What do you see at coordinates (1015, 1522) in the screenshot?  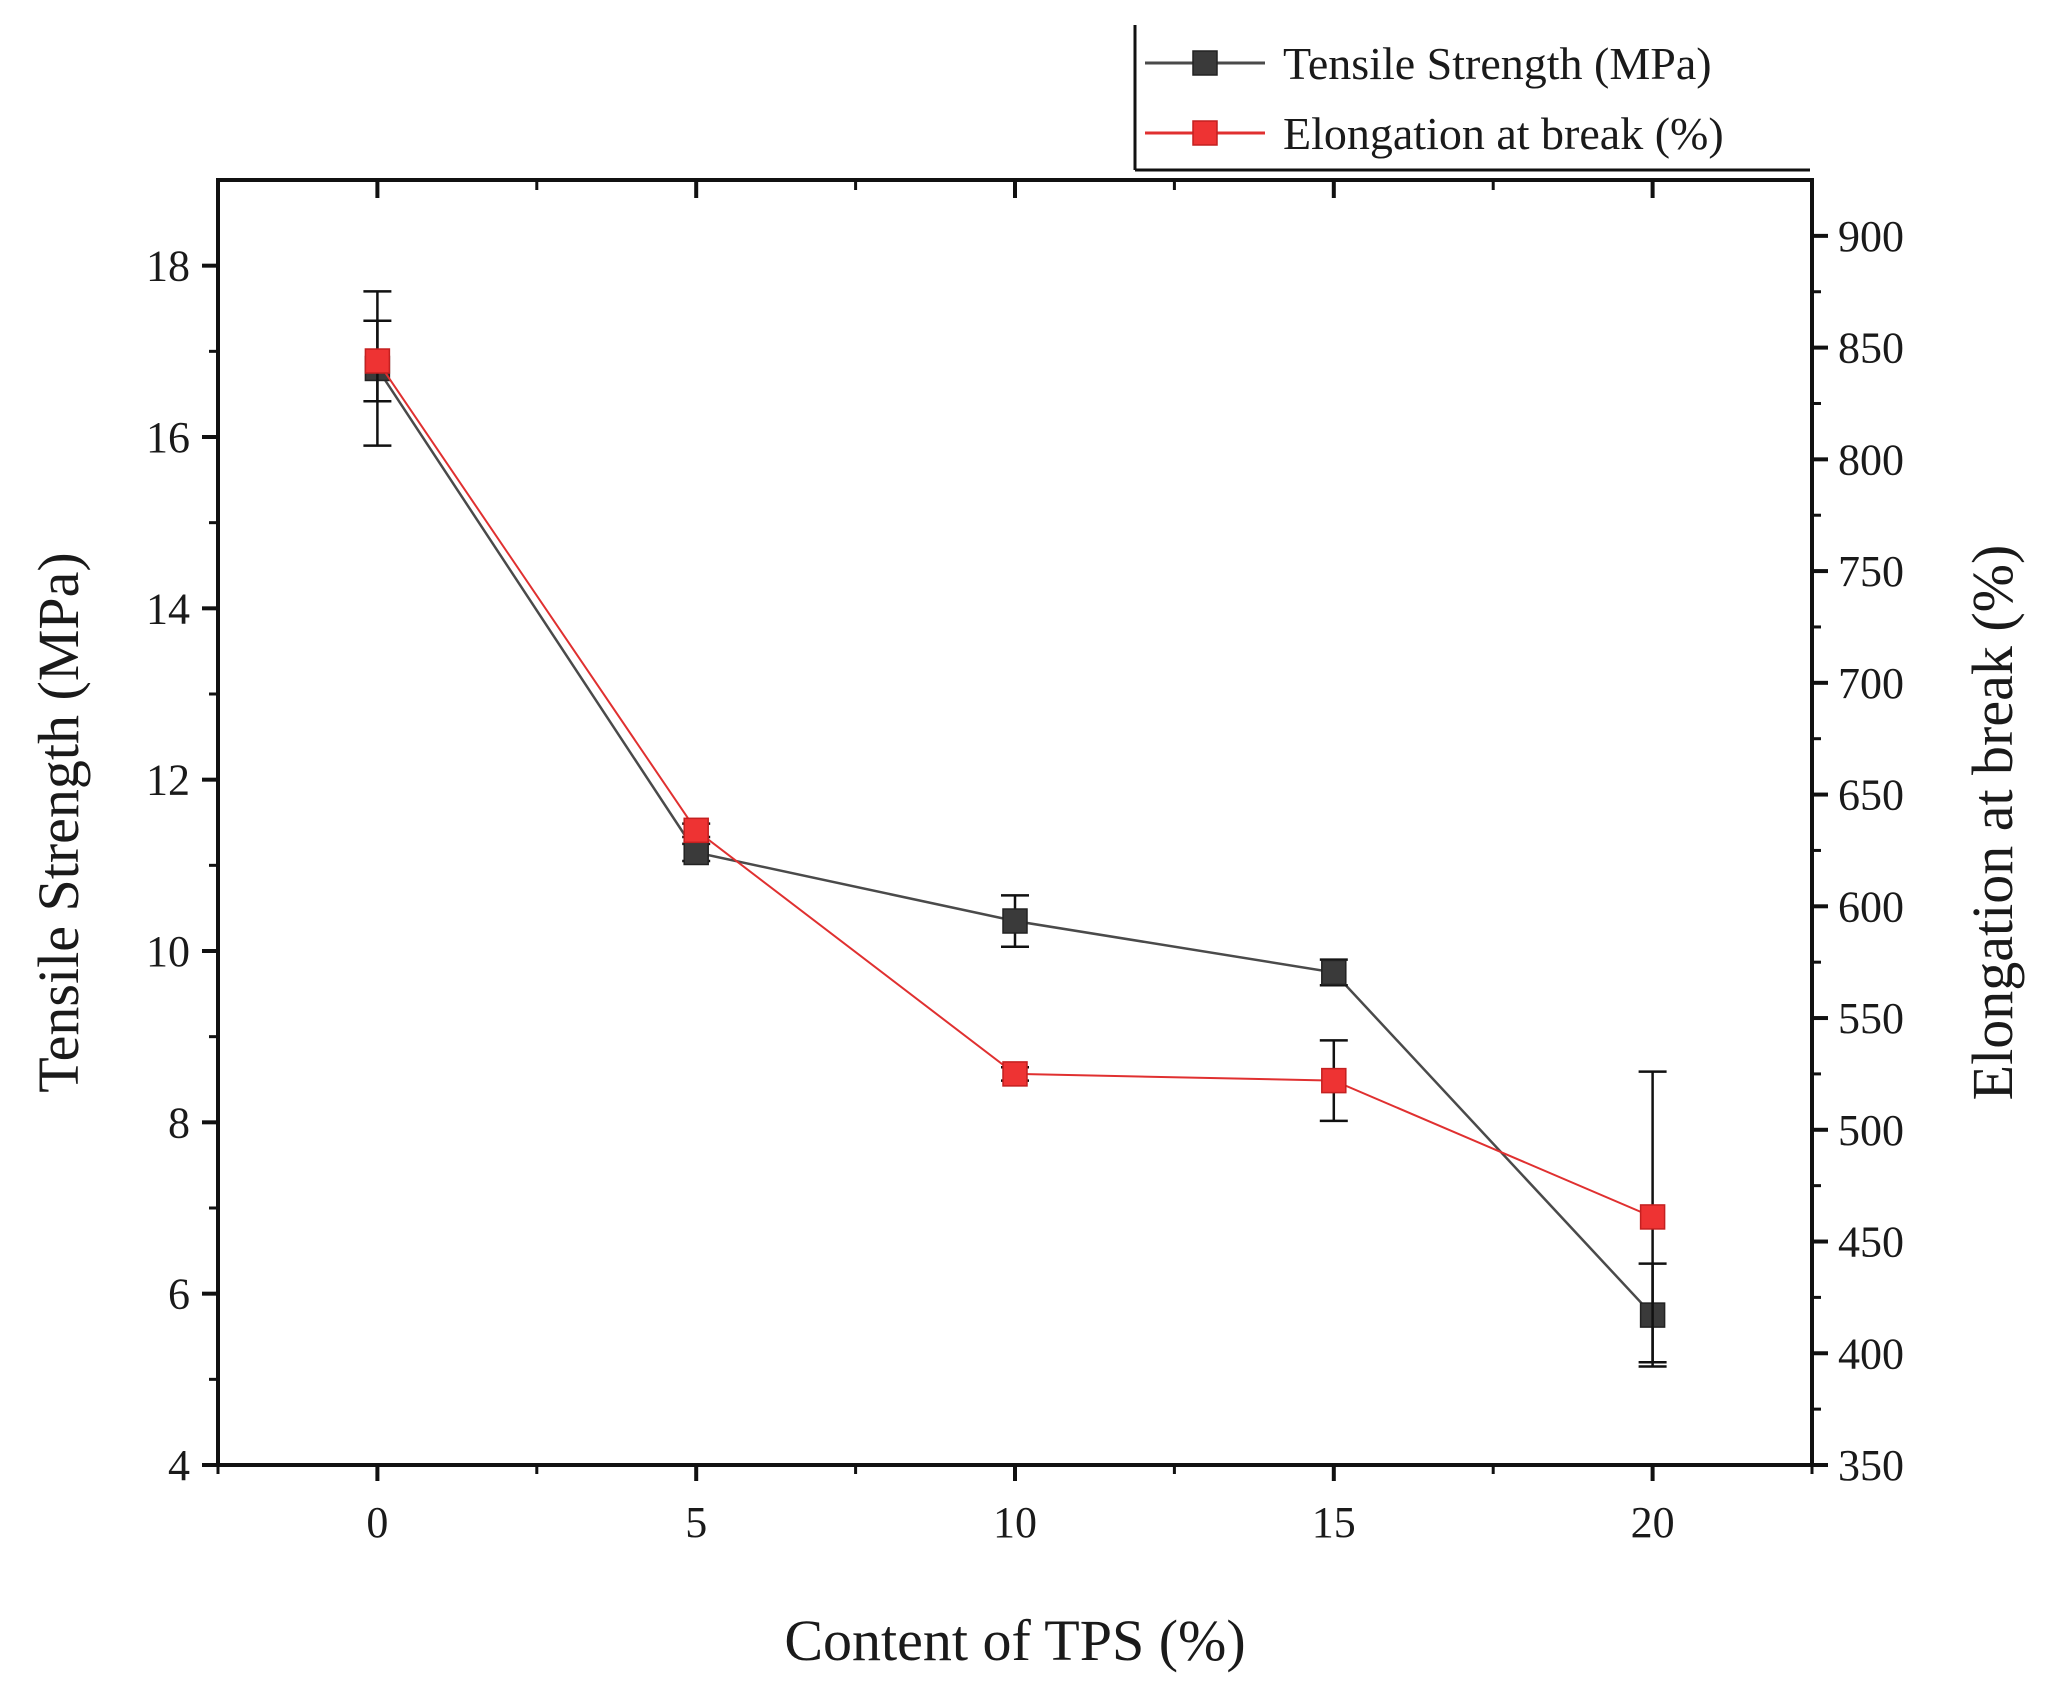 I see `x-tick-label-10: 10` at bounding box center [1015, 1522].